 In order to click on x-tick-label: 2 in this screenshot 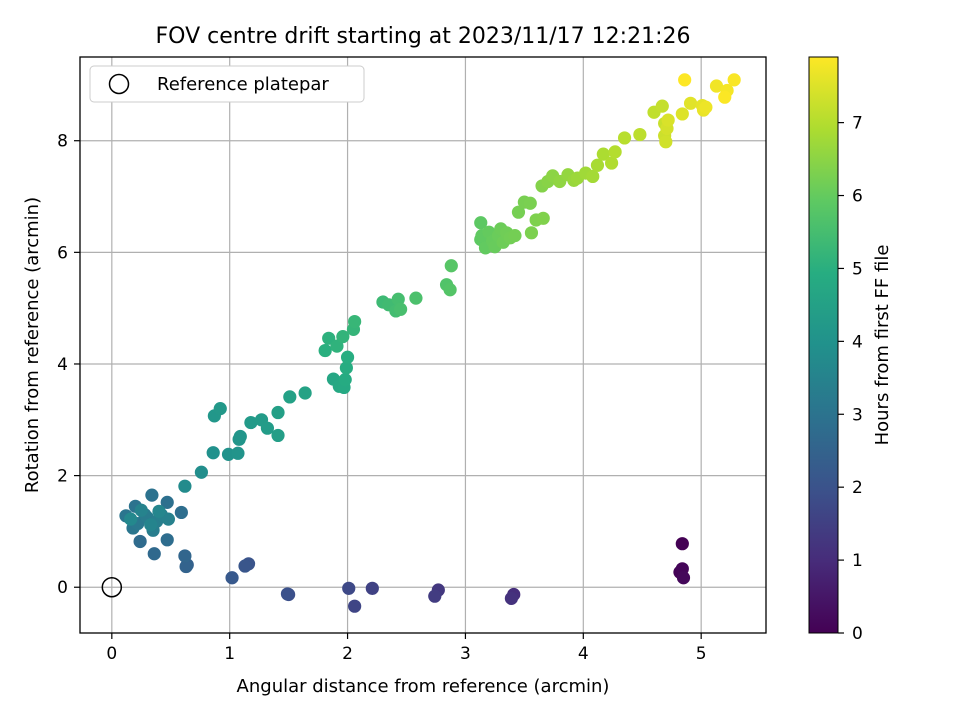, I will do `click(347, 654)`.